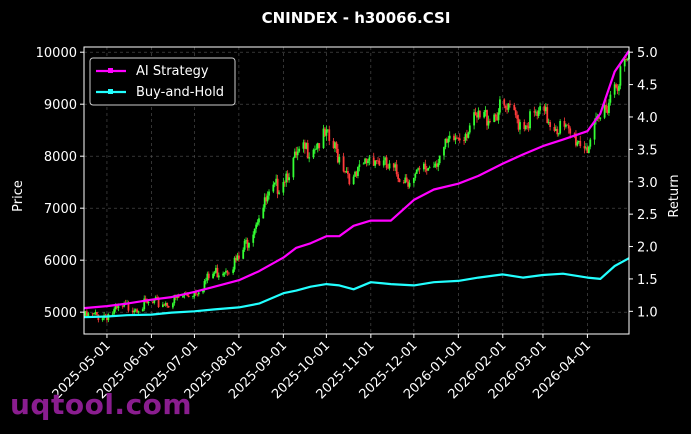 The width and height of the screenshot is (691, 434). What do you see at coordinates (56, 53) in the screenshot?
I see `y-tick-label-left: 10000` at bounding box center [56, 53].